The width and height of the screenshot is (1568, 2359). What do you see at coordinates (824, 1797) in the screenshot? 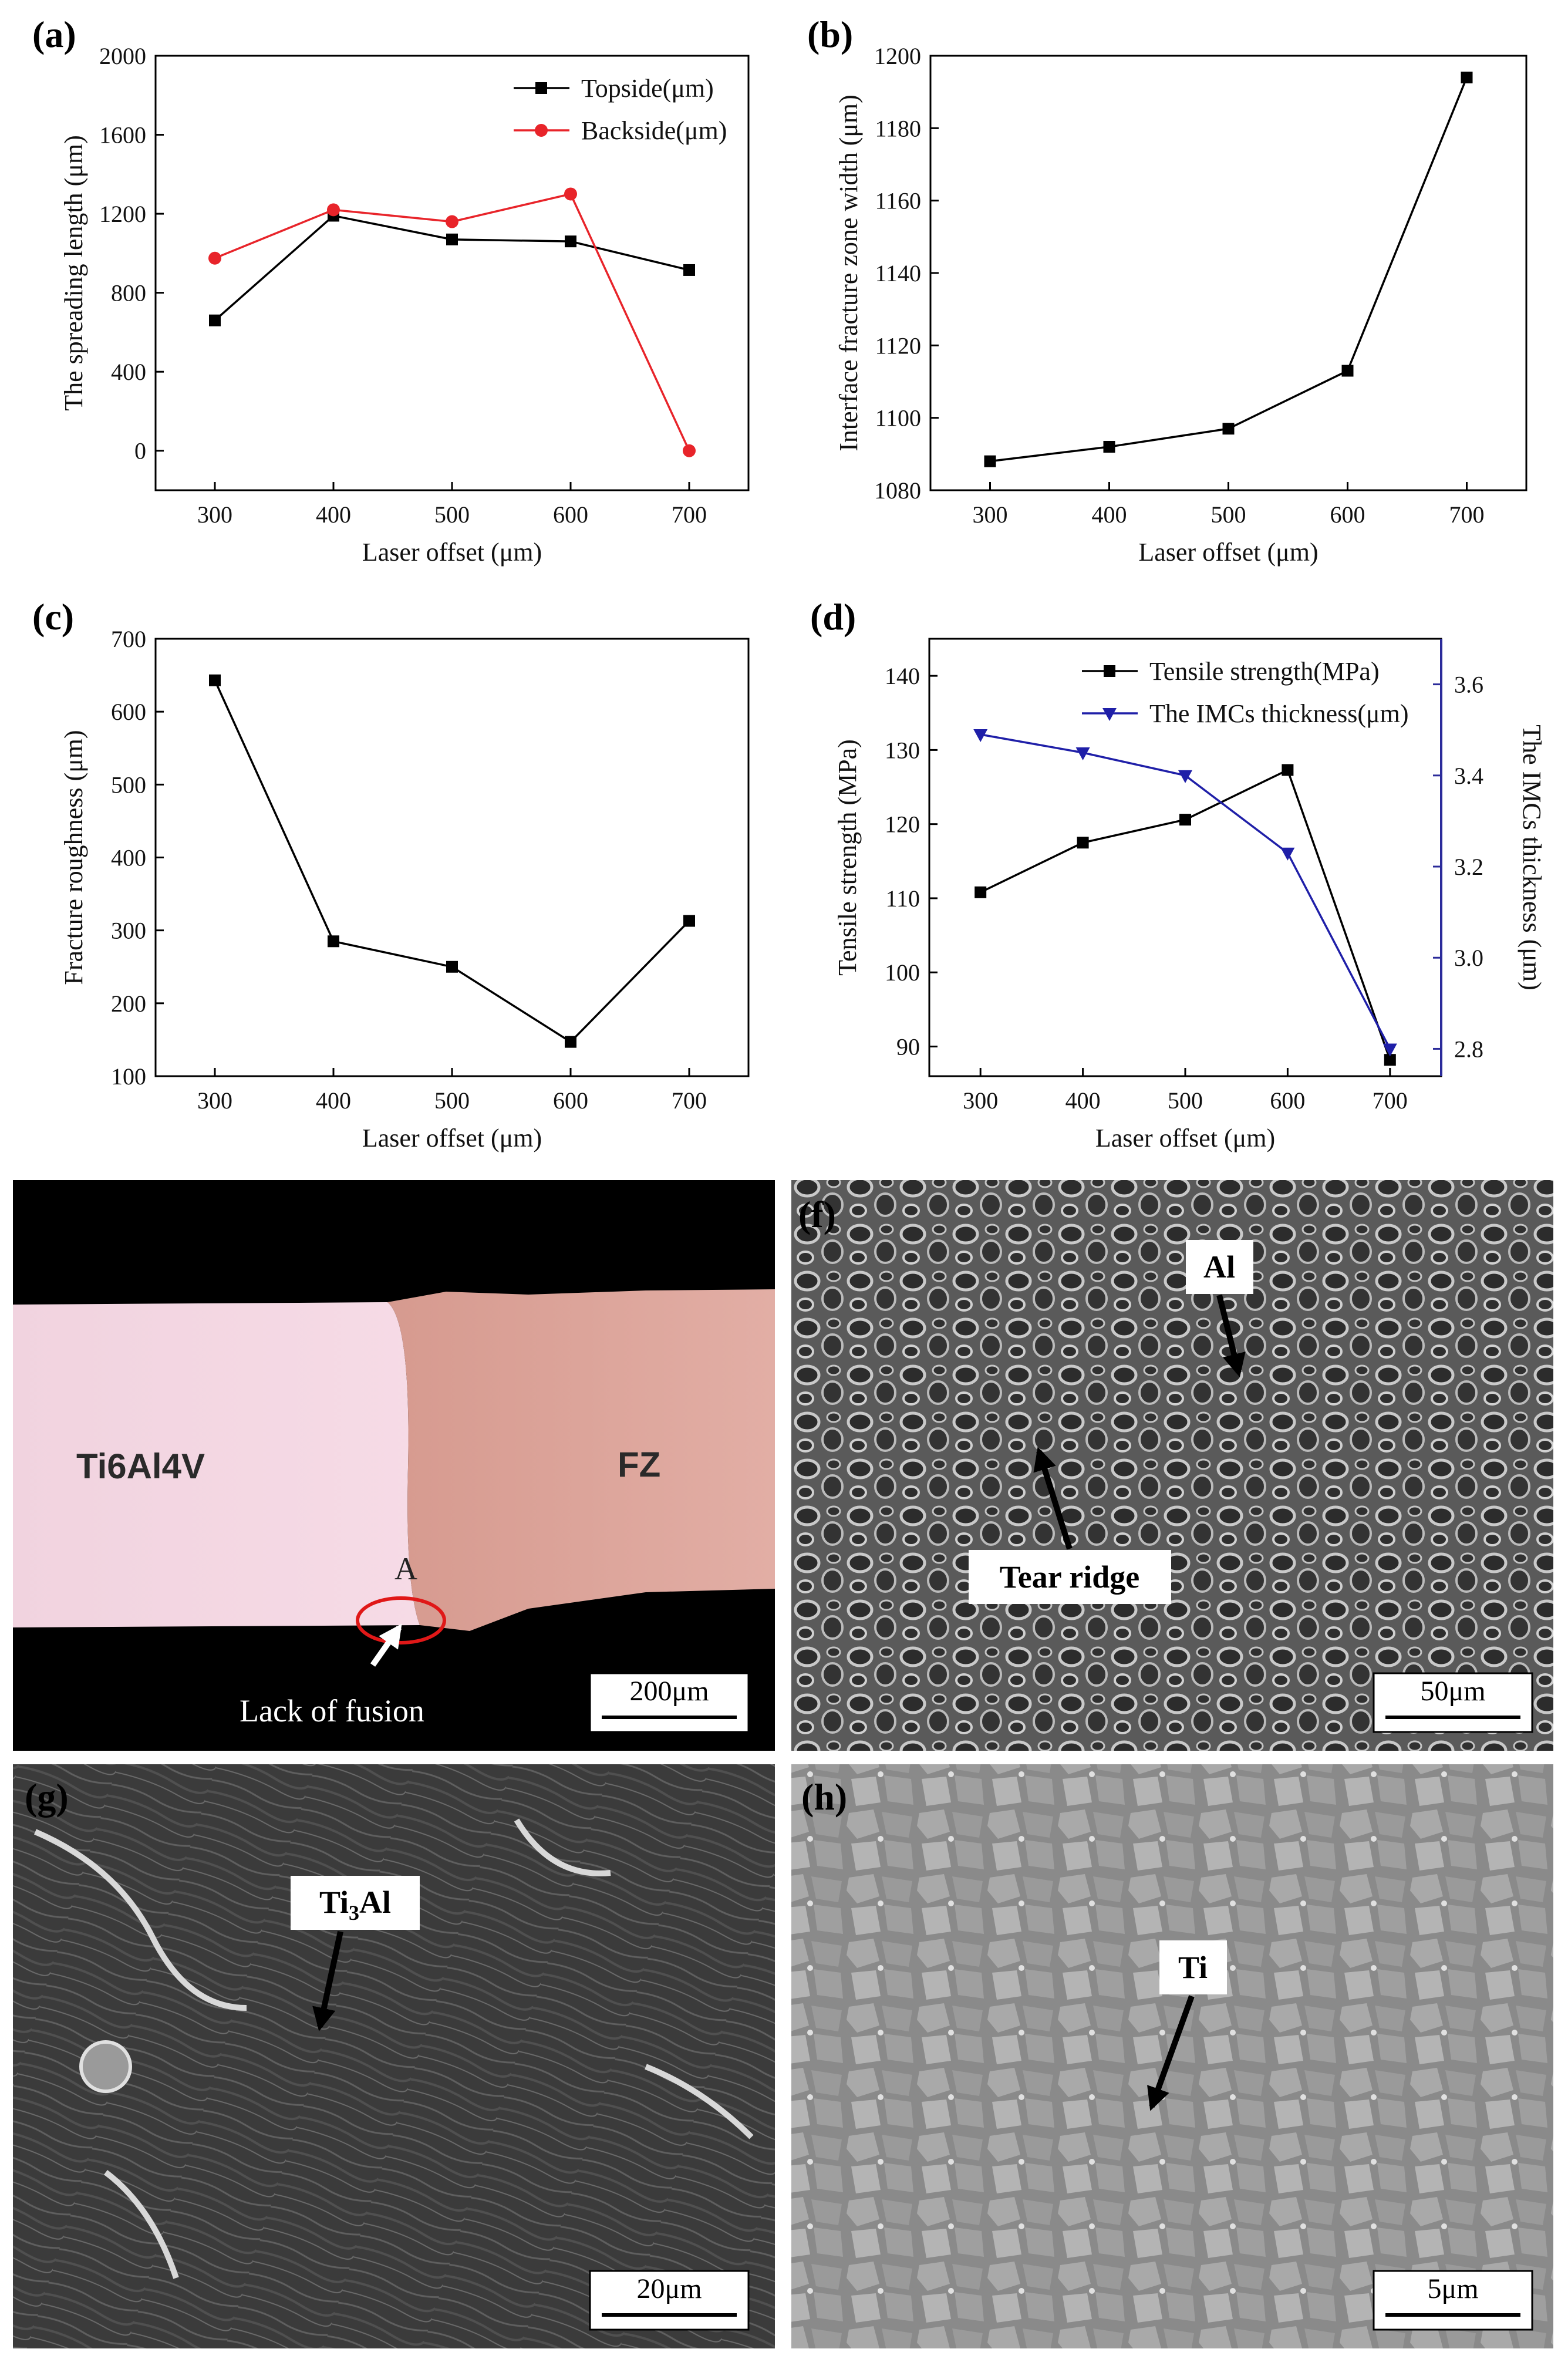
I see `panel-label-h: (h)` at bounding box center [824, 1797].